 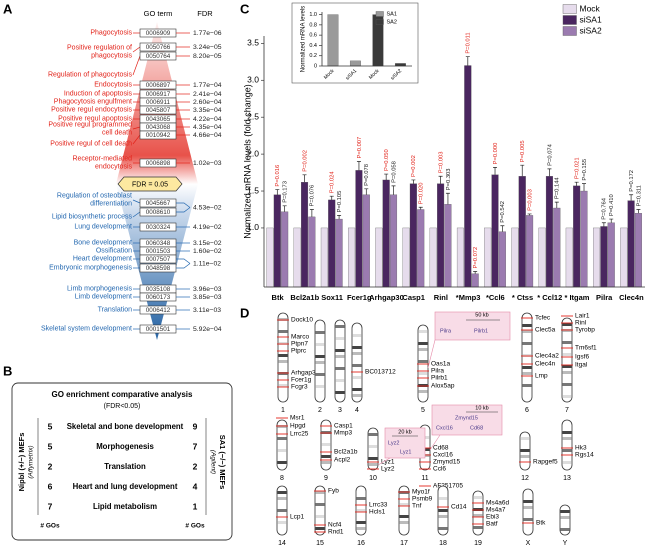 I want to click on right-count: 1, so click(x=195, y=506).